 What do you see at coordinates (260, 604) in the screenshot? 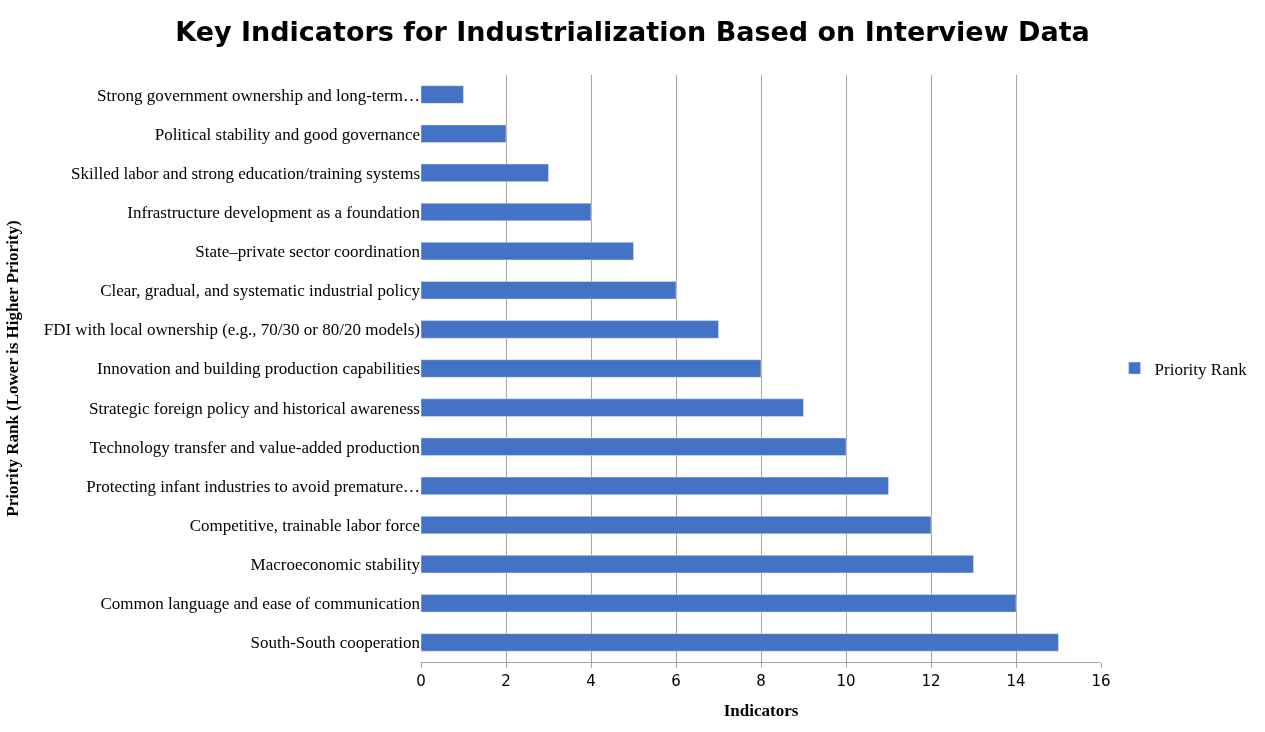
I see `y-tick-label: Common language and ease of communication` at bounding box center [260, 604].